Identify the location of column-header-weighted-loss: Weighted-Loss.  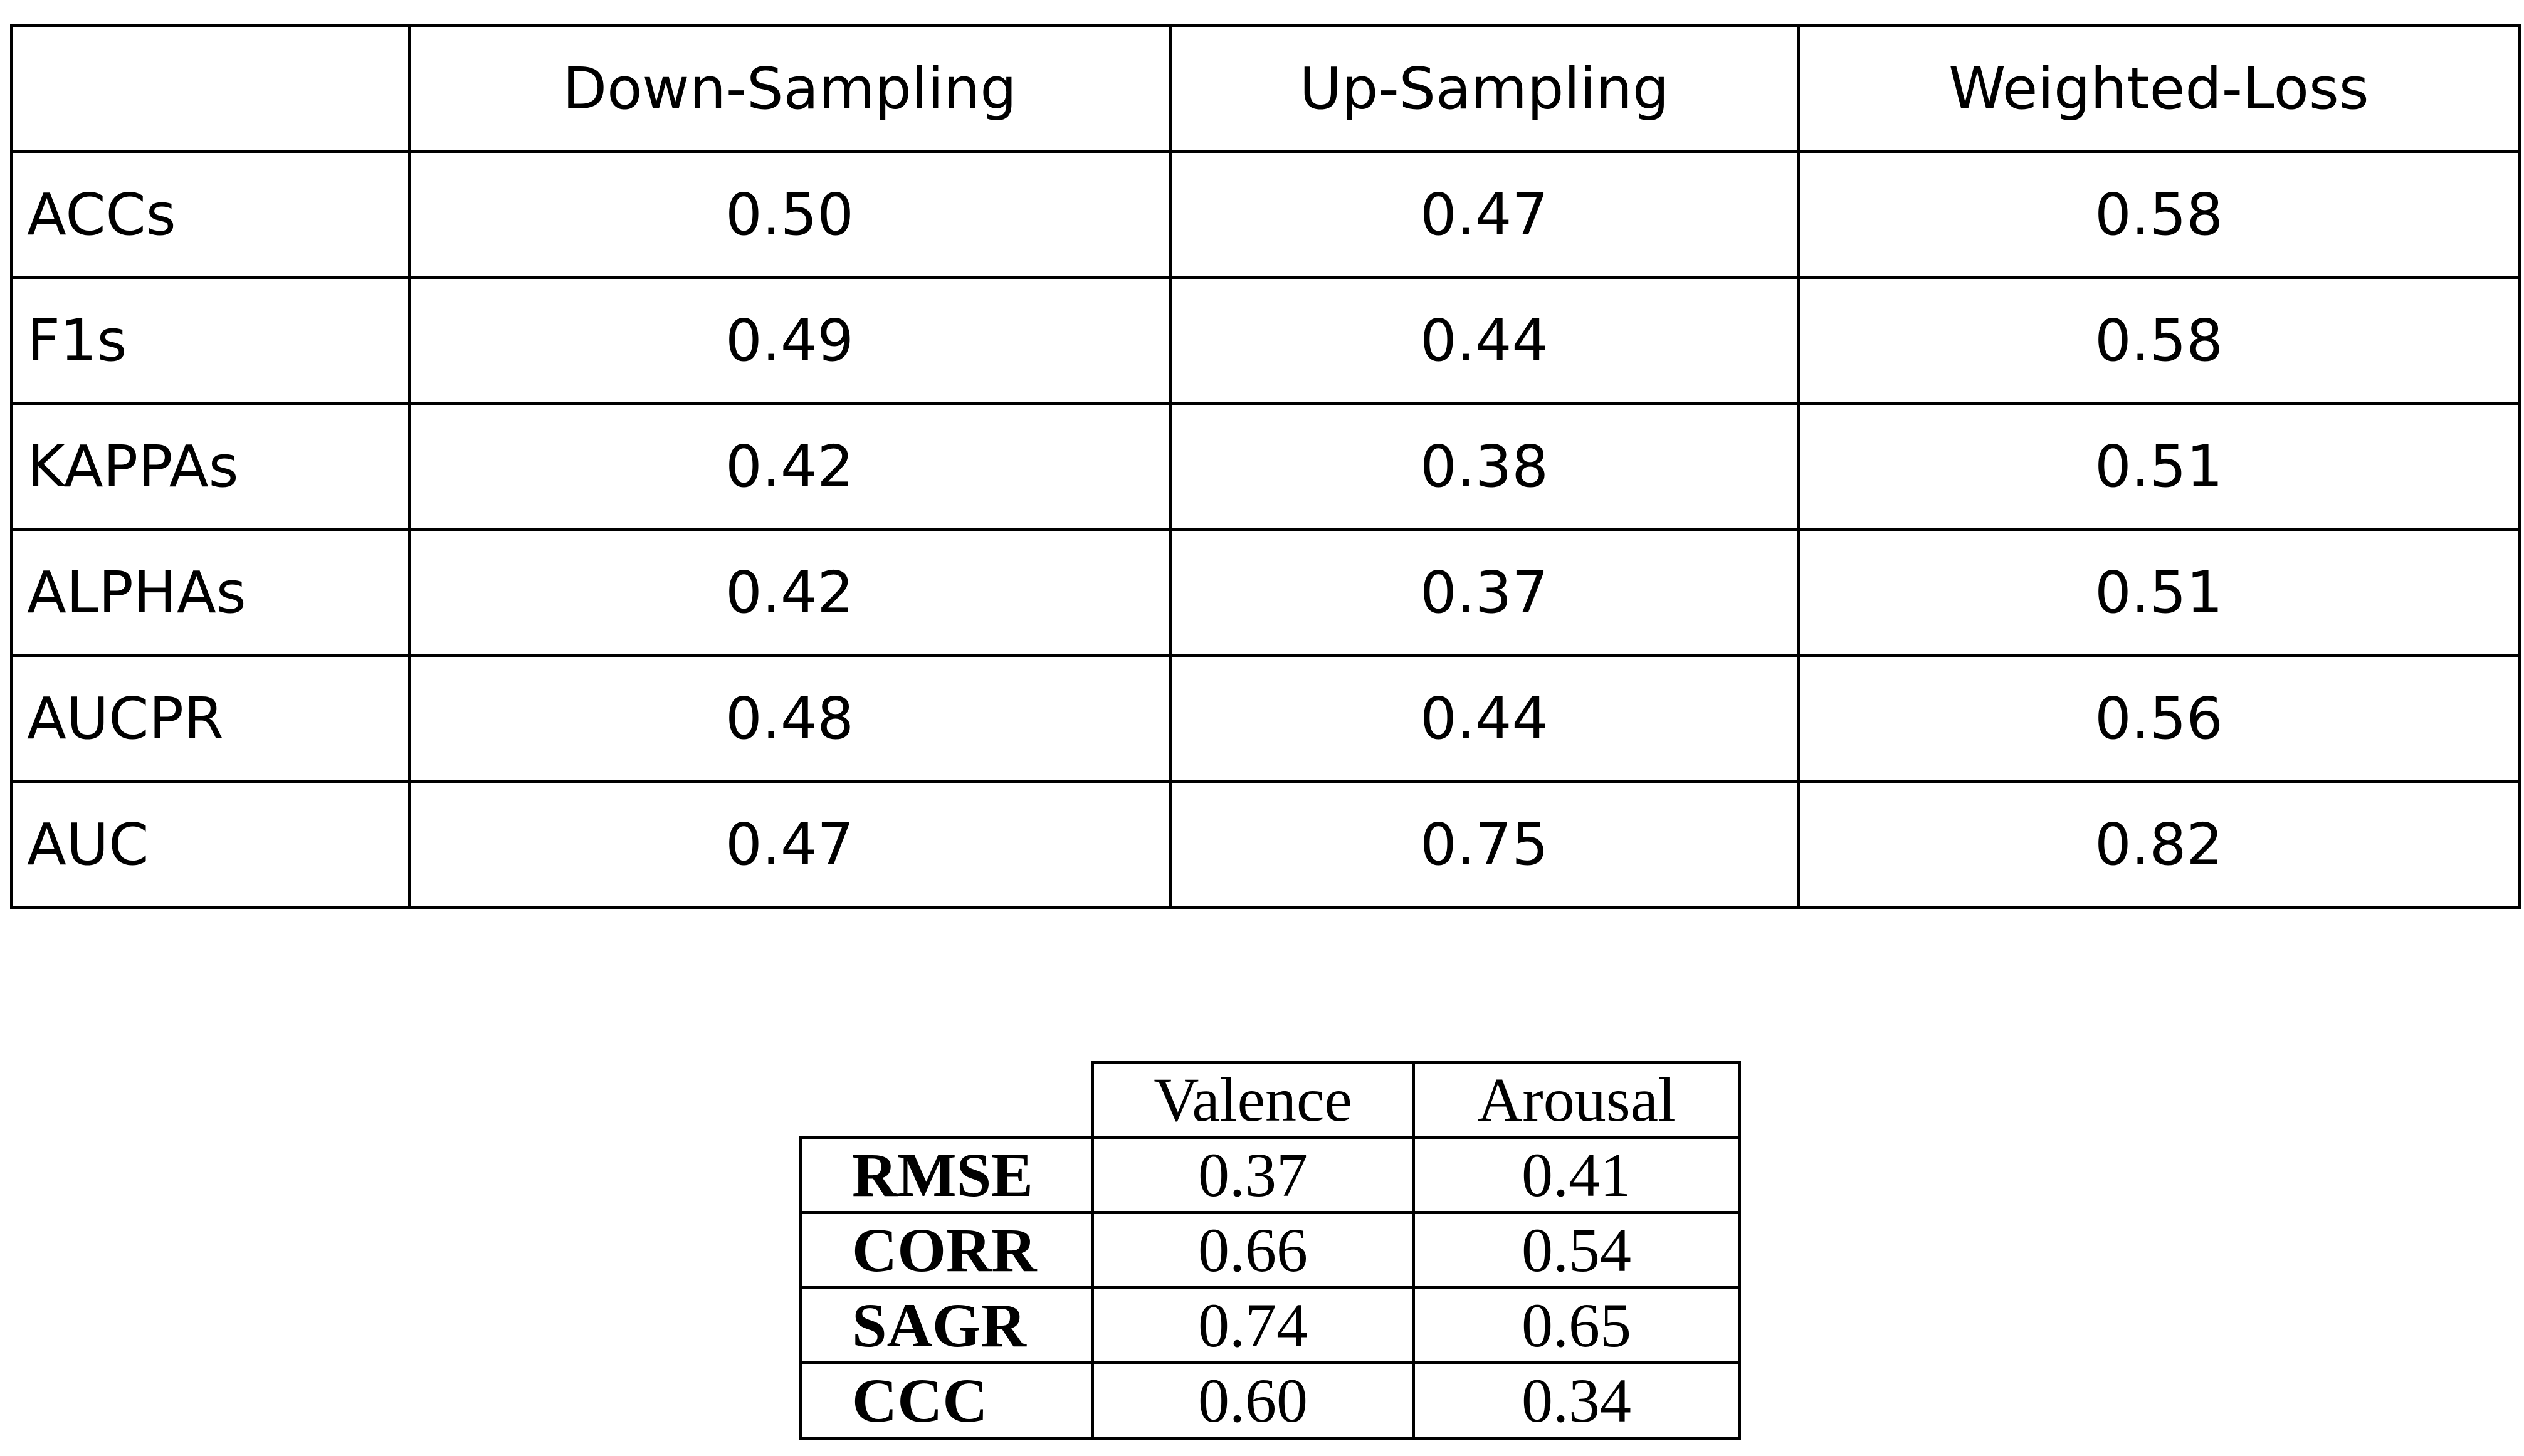
(2159, 89).